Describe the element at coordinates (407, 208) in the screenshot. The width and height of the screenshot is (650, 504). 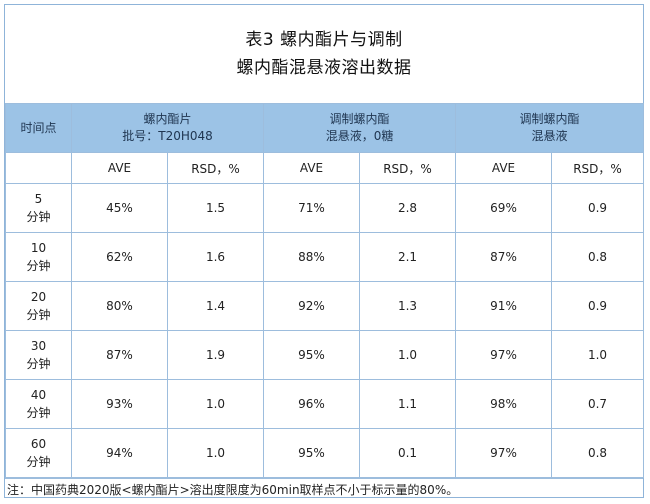
I see `rsd-cell: 2.8` at that location.